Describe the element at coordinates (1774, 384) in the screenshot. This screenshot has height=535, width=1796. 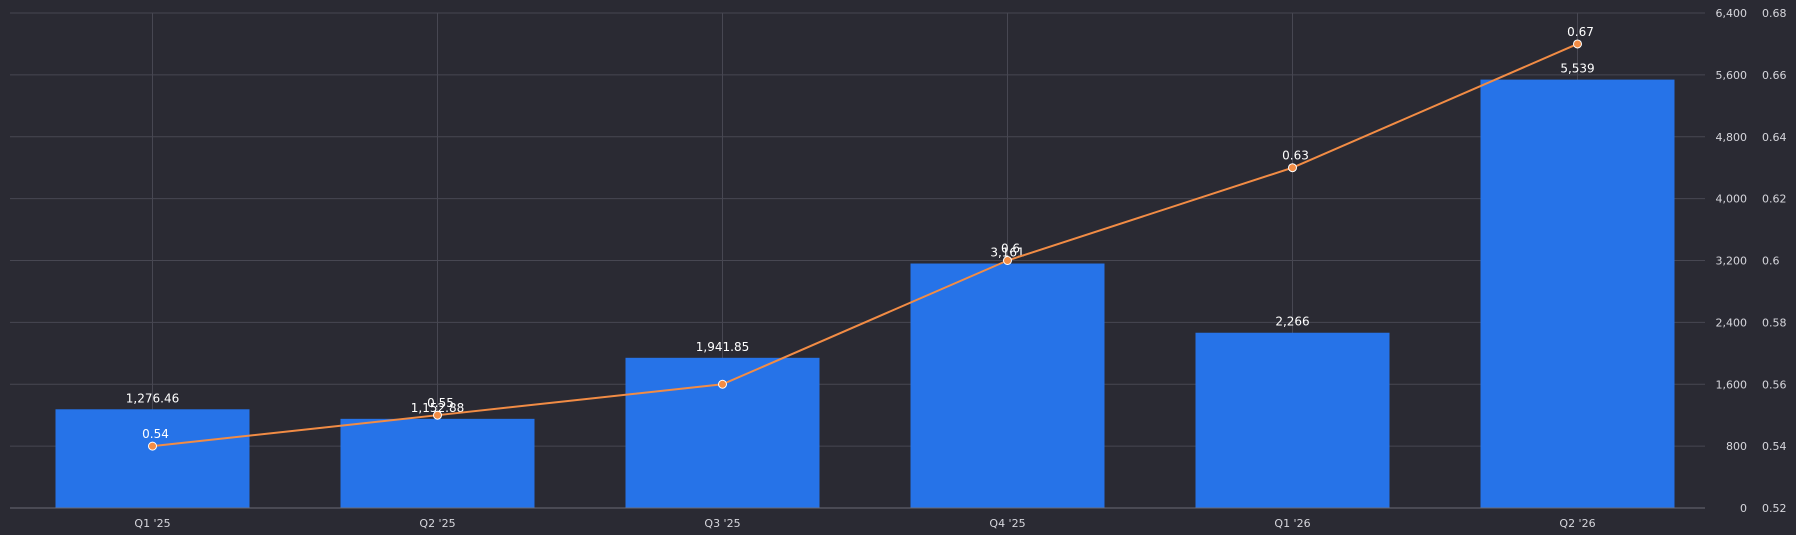
I see `y-axis-right-tick-label: 0.56` at that location.